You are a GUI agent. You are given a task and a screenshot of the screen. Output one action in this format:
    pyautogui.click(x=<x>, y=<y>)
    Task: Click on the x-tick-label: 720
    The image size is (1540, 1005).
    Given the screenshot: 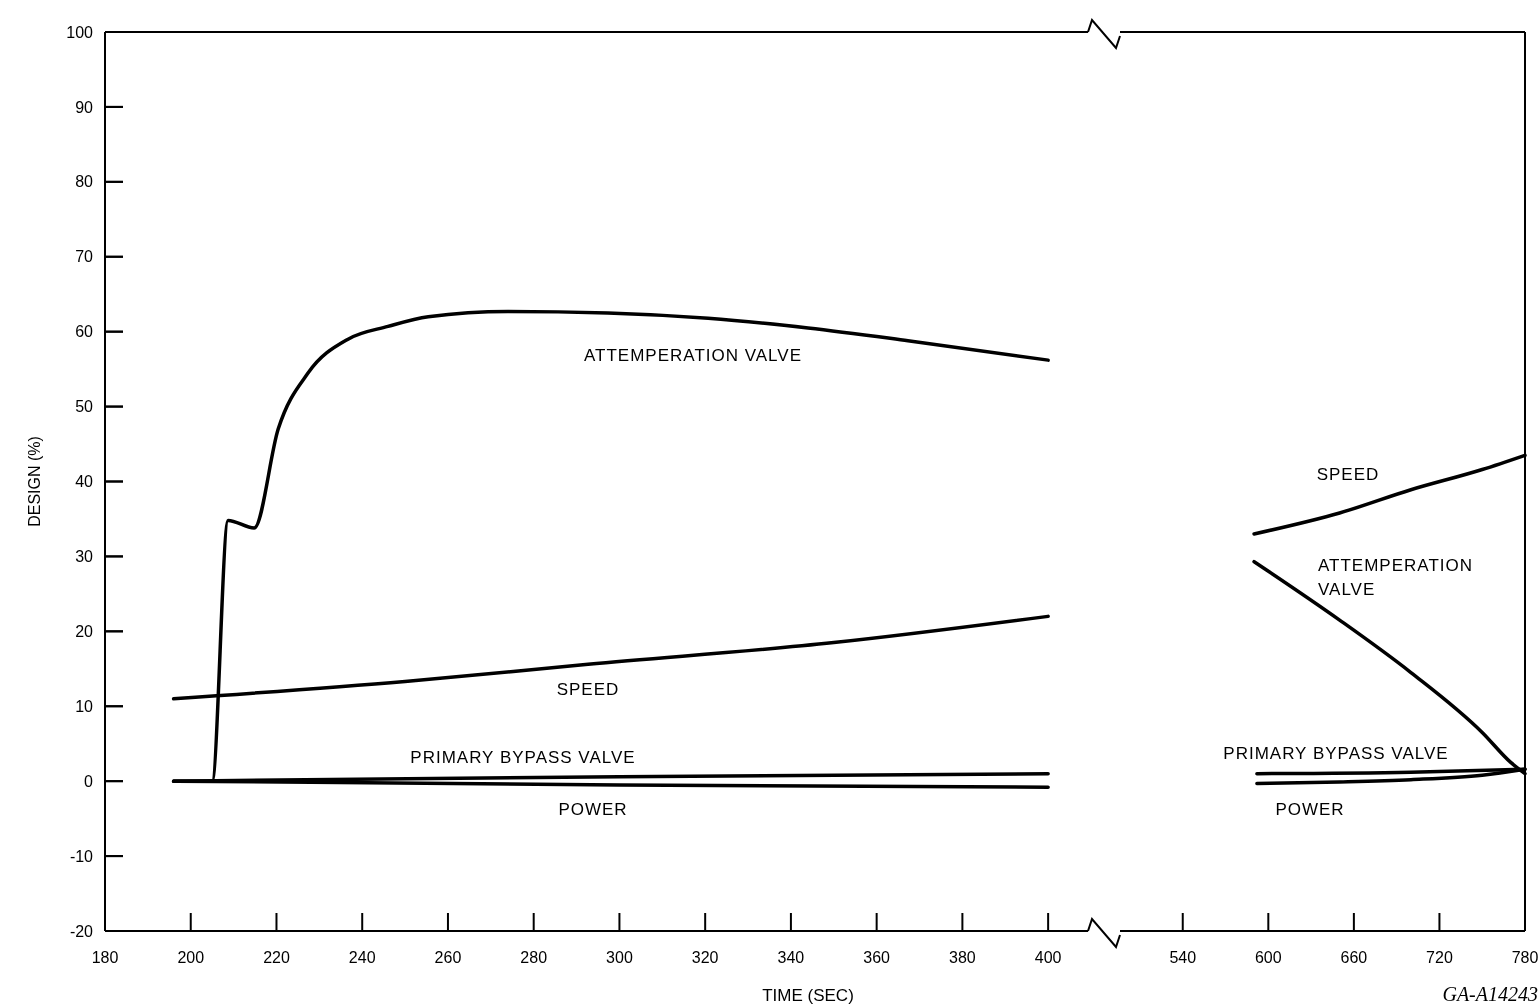 What is the action you would take?
    pyautogui.click(x=1439, y=957)
    